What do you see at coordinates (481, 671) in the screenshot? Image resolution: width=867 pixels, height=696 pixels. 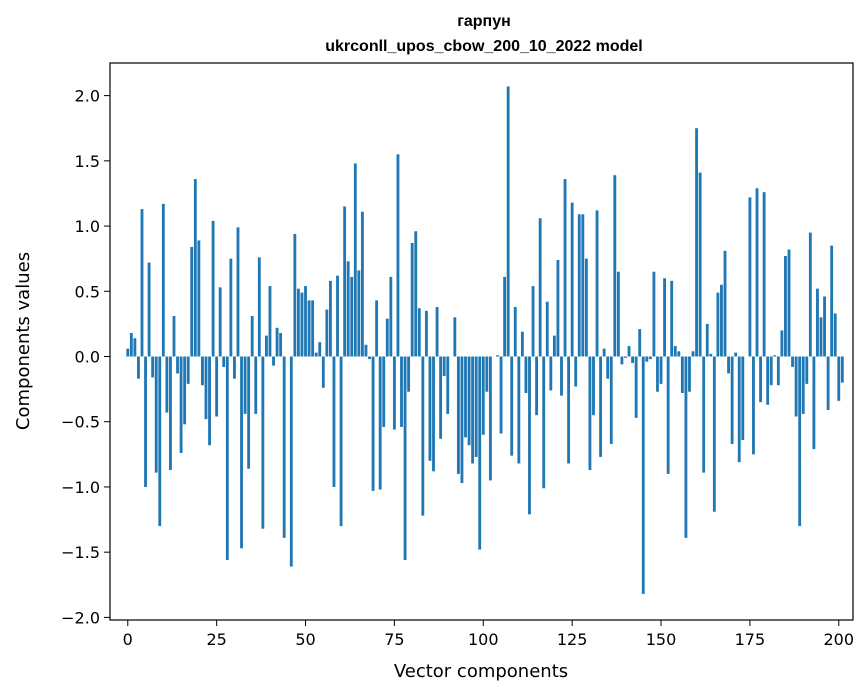 I see `x-axis-label: Vector components` at bounding box center [481, 671].